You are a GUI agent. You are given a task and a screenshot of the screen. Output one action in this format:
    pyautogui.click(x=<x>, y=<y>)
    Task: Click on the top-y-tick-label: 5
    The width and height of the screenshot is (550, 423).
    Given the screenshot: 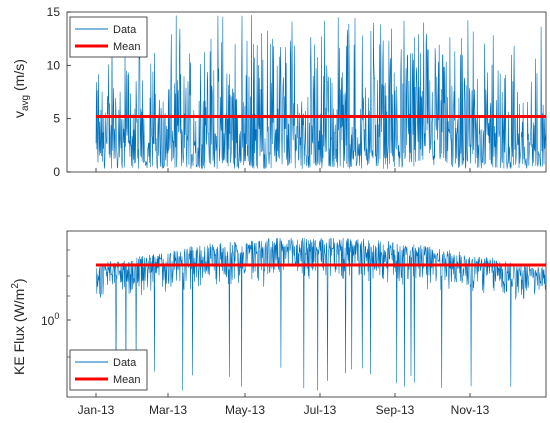 What is the action you would take?
    pyautogui.click(x=56, y=119)
    